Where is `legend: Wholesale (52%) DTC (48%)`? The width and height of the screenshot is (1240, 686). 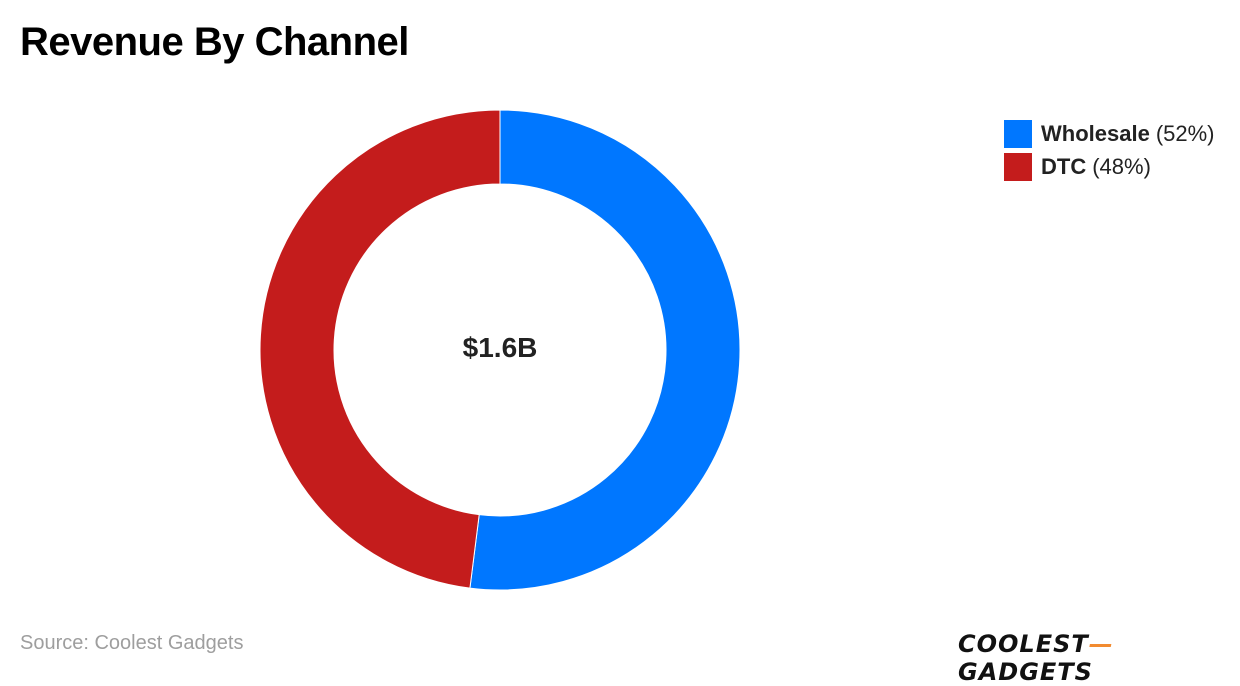
legend: Wholesale (52%) DTC (48%) is located at coordinates (1109, 152).